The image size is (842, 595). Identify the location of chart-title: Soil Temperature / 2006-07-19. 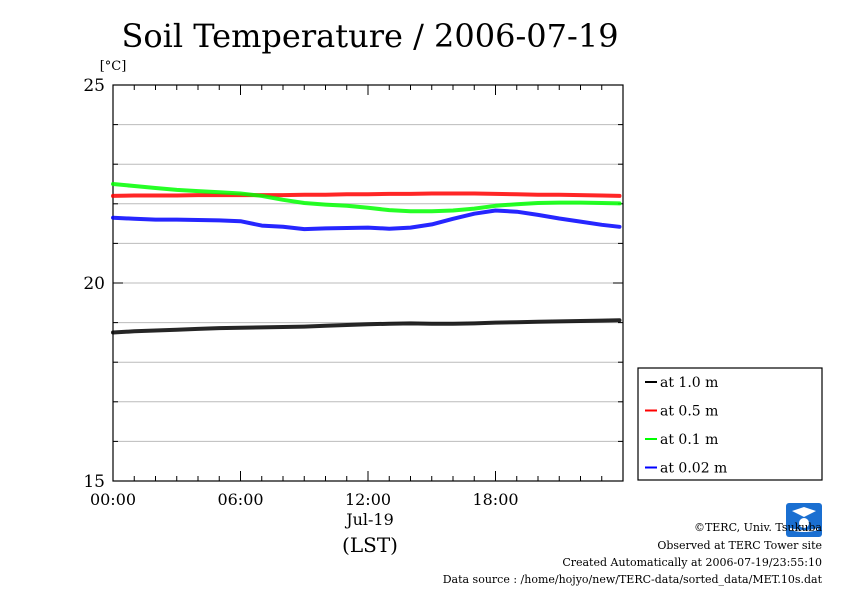
(369, 36).